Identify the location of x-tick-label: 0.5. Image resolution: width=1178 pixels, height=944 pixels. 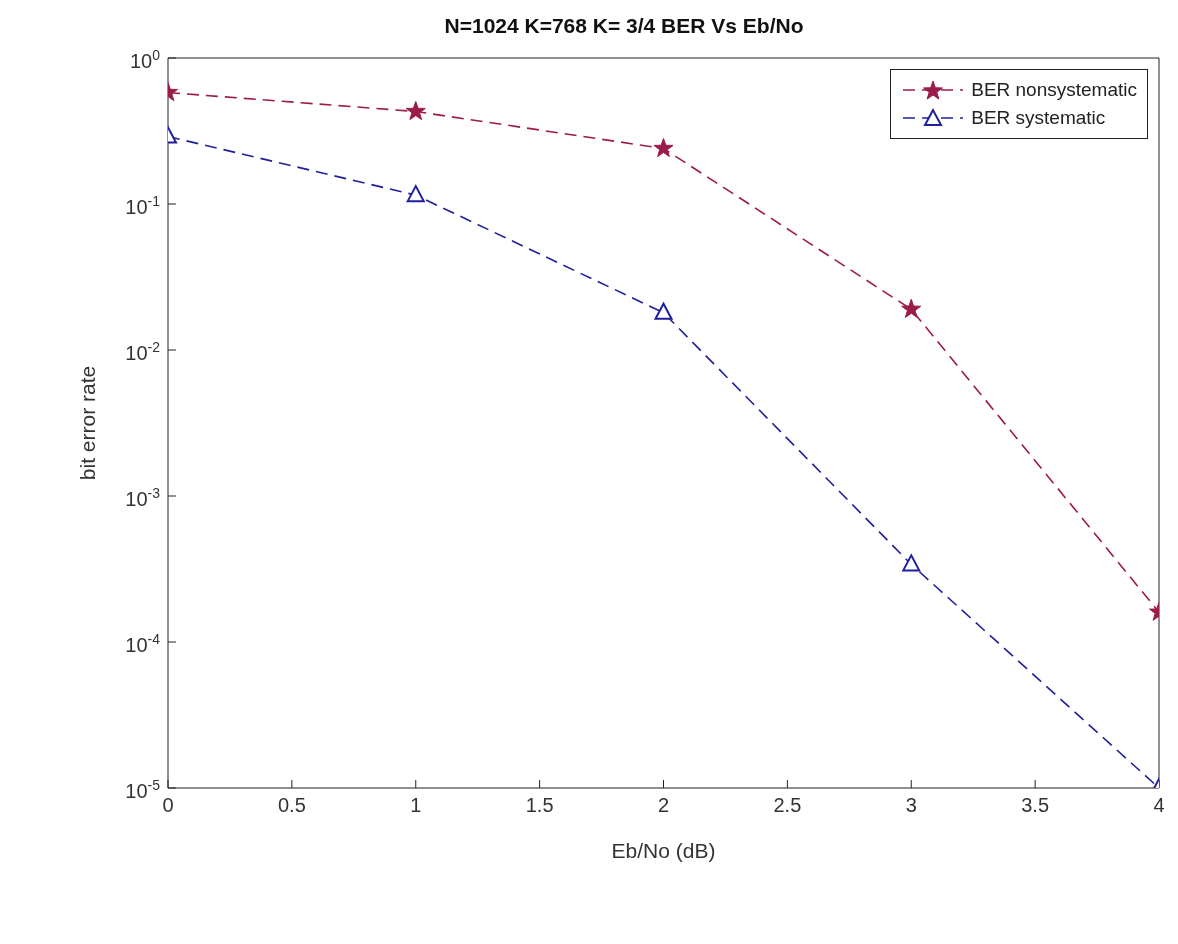
(291, 805).